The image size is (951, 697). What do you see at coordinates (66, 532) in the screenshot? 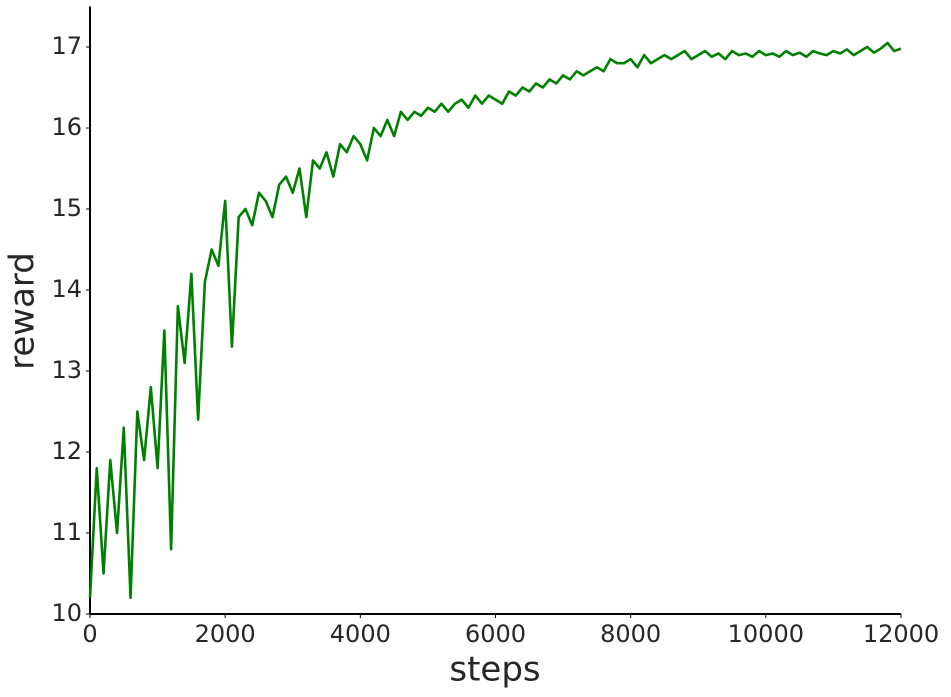
I see `y-tick-label: 11` at bounding box center [66, 532].